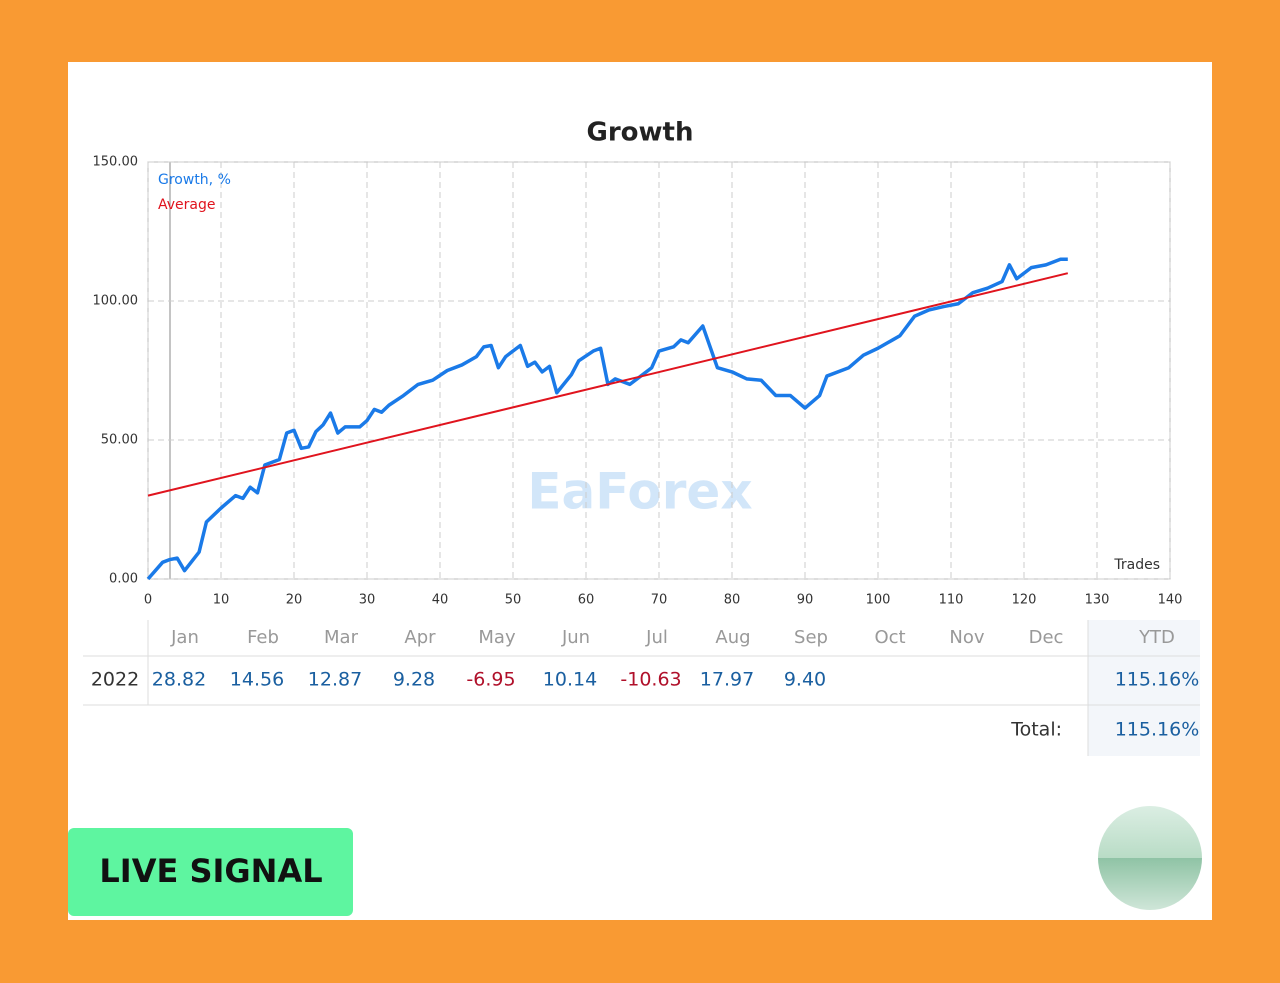  What do you see at coordinates (1046, 637) in the screenshot?
I see `month-header: Dec` at bounding box center [1046, 637].